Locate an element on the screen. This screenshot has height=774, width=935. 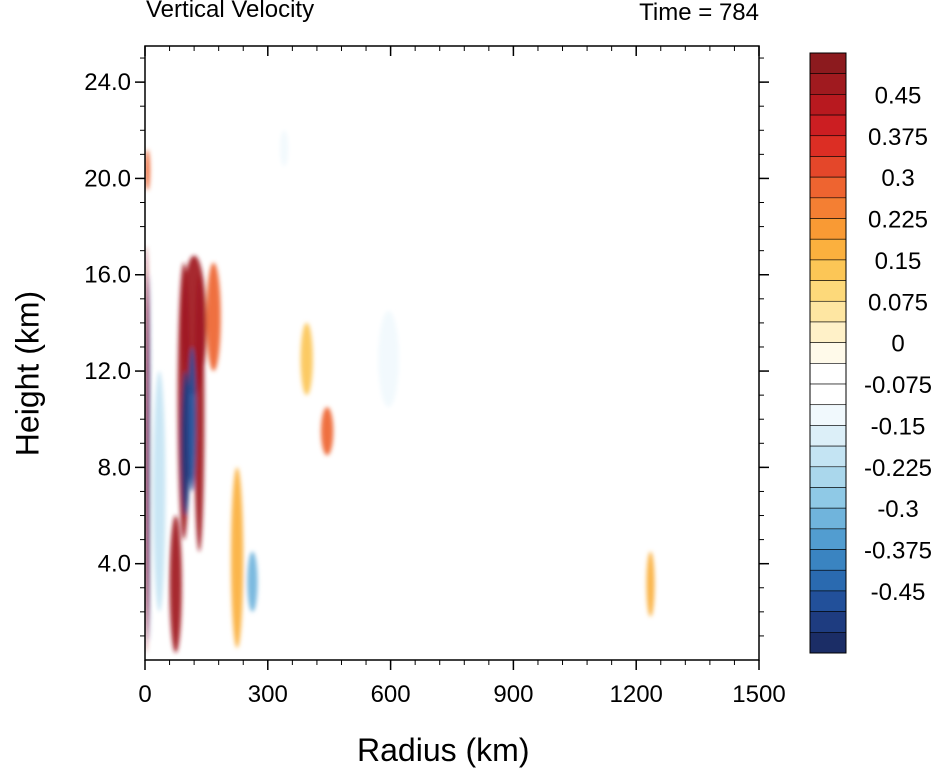
x-tick-label: 300 is located at coordinates (268, 694).